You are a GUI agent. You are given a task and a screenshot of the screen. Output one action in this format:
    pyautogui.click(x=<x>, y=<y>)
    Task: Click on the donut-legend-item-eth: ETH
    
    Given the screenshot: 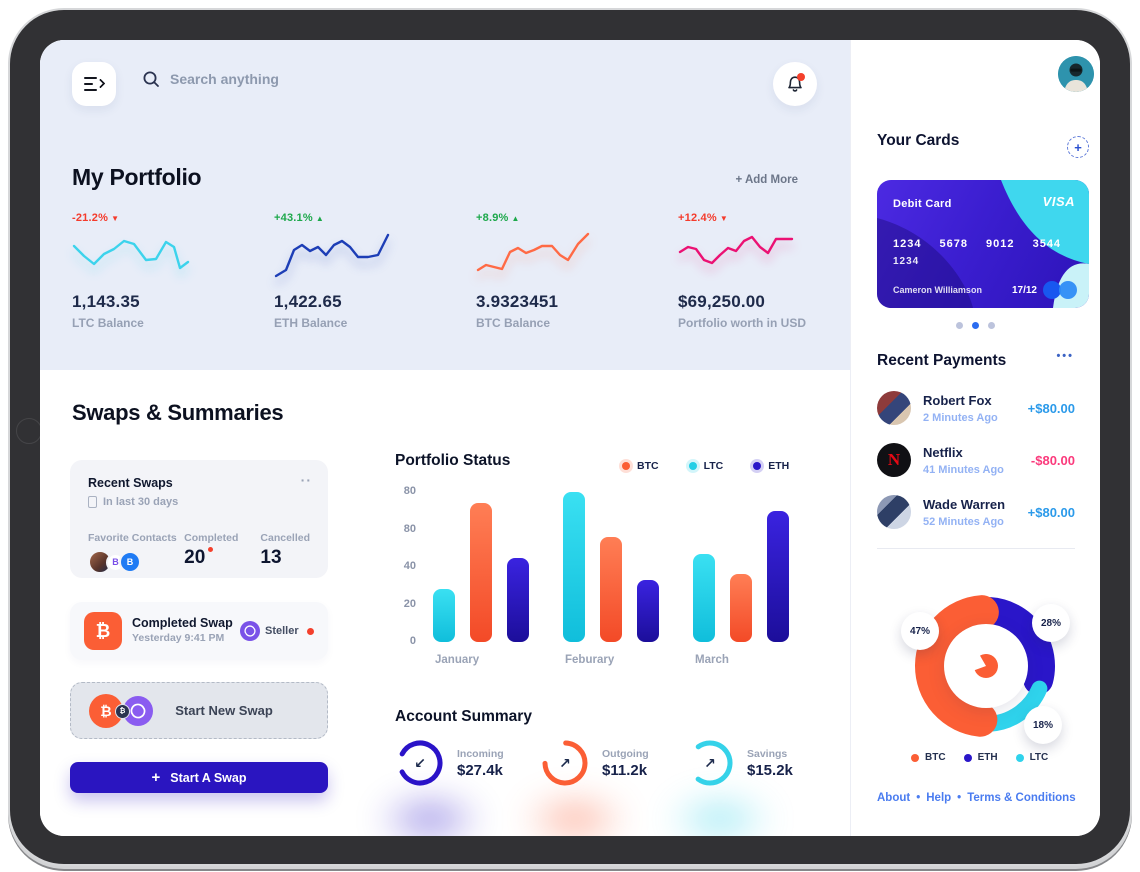 What is the action you would take?
    pyautogui.click(x=980, y=757)
    